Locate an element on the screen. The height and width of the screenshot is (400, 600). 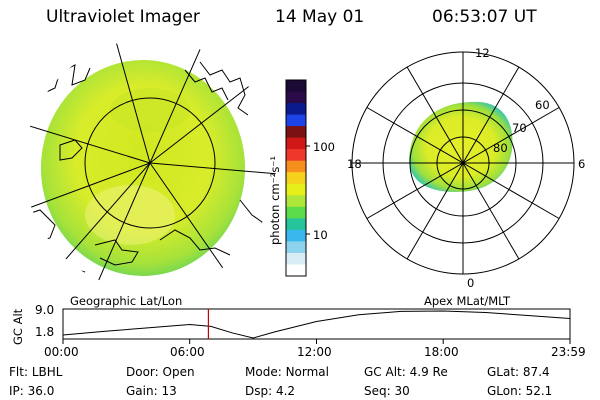
glat-value: 87.4 is located at coordinates (536, 372).